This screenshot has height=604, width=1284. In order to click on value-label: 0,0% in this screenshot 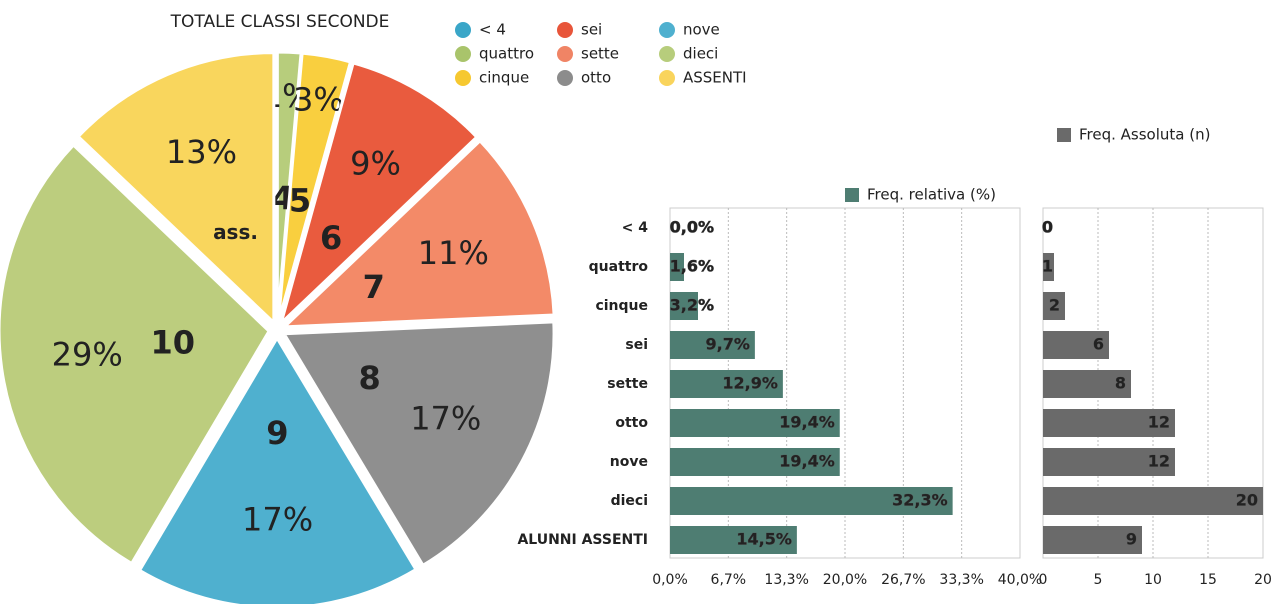, I will do `click(692, 227)`.